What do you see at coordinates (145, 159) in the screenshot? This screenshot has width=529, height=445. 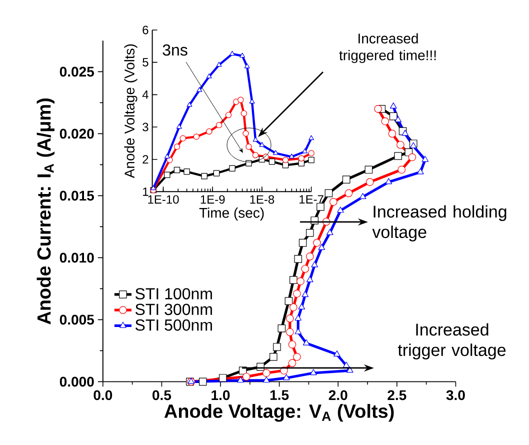 I see `y-tick-label: 2` at bounding box center [145, 159].